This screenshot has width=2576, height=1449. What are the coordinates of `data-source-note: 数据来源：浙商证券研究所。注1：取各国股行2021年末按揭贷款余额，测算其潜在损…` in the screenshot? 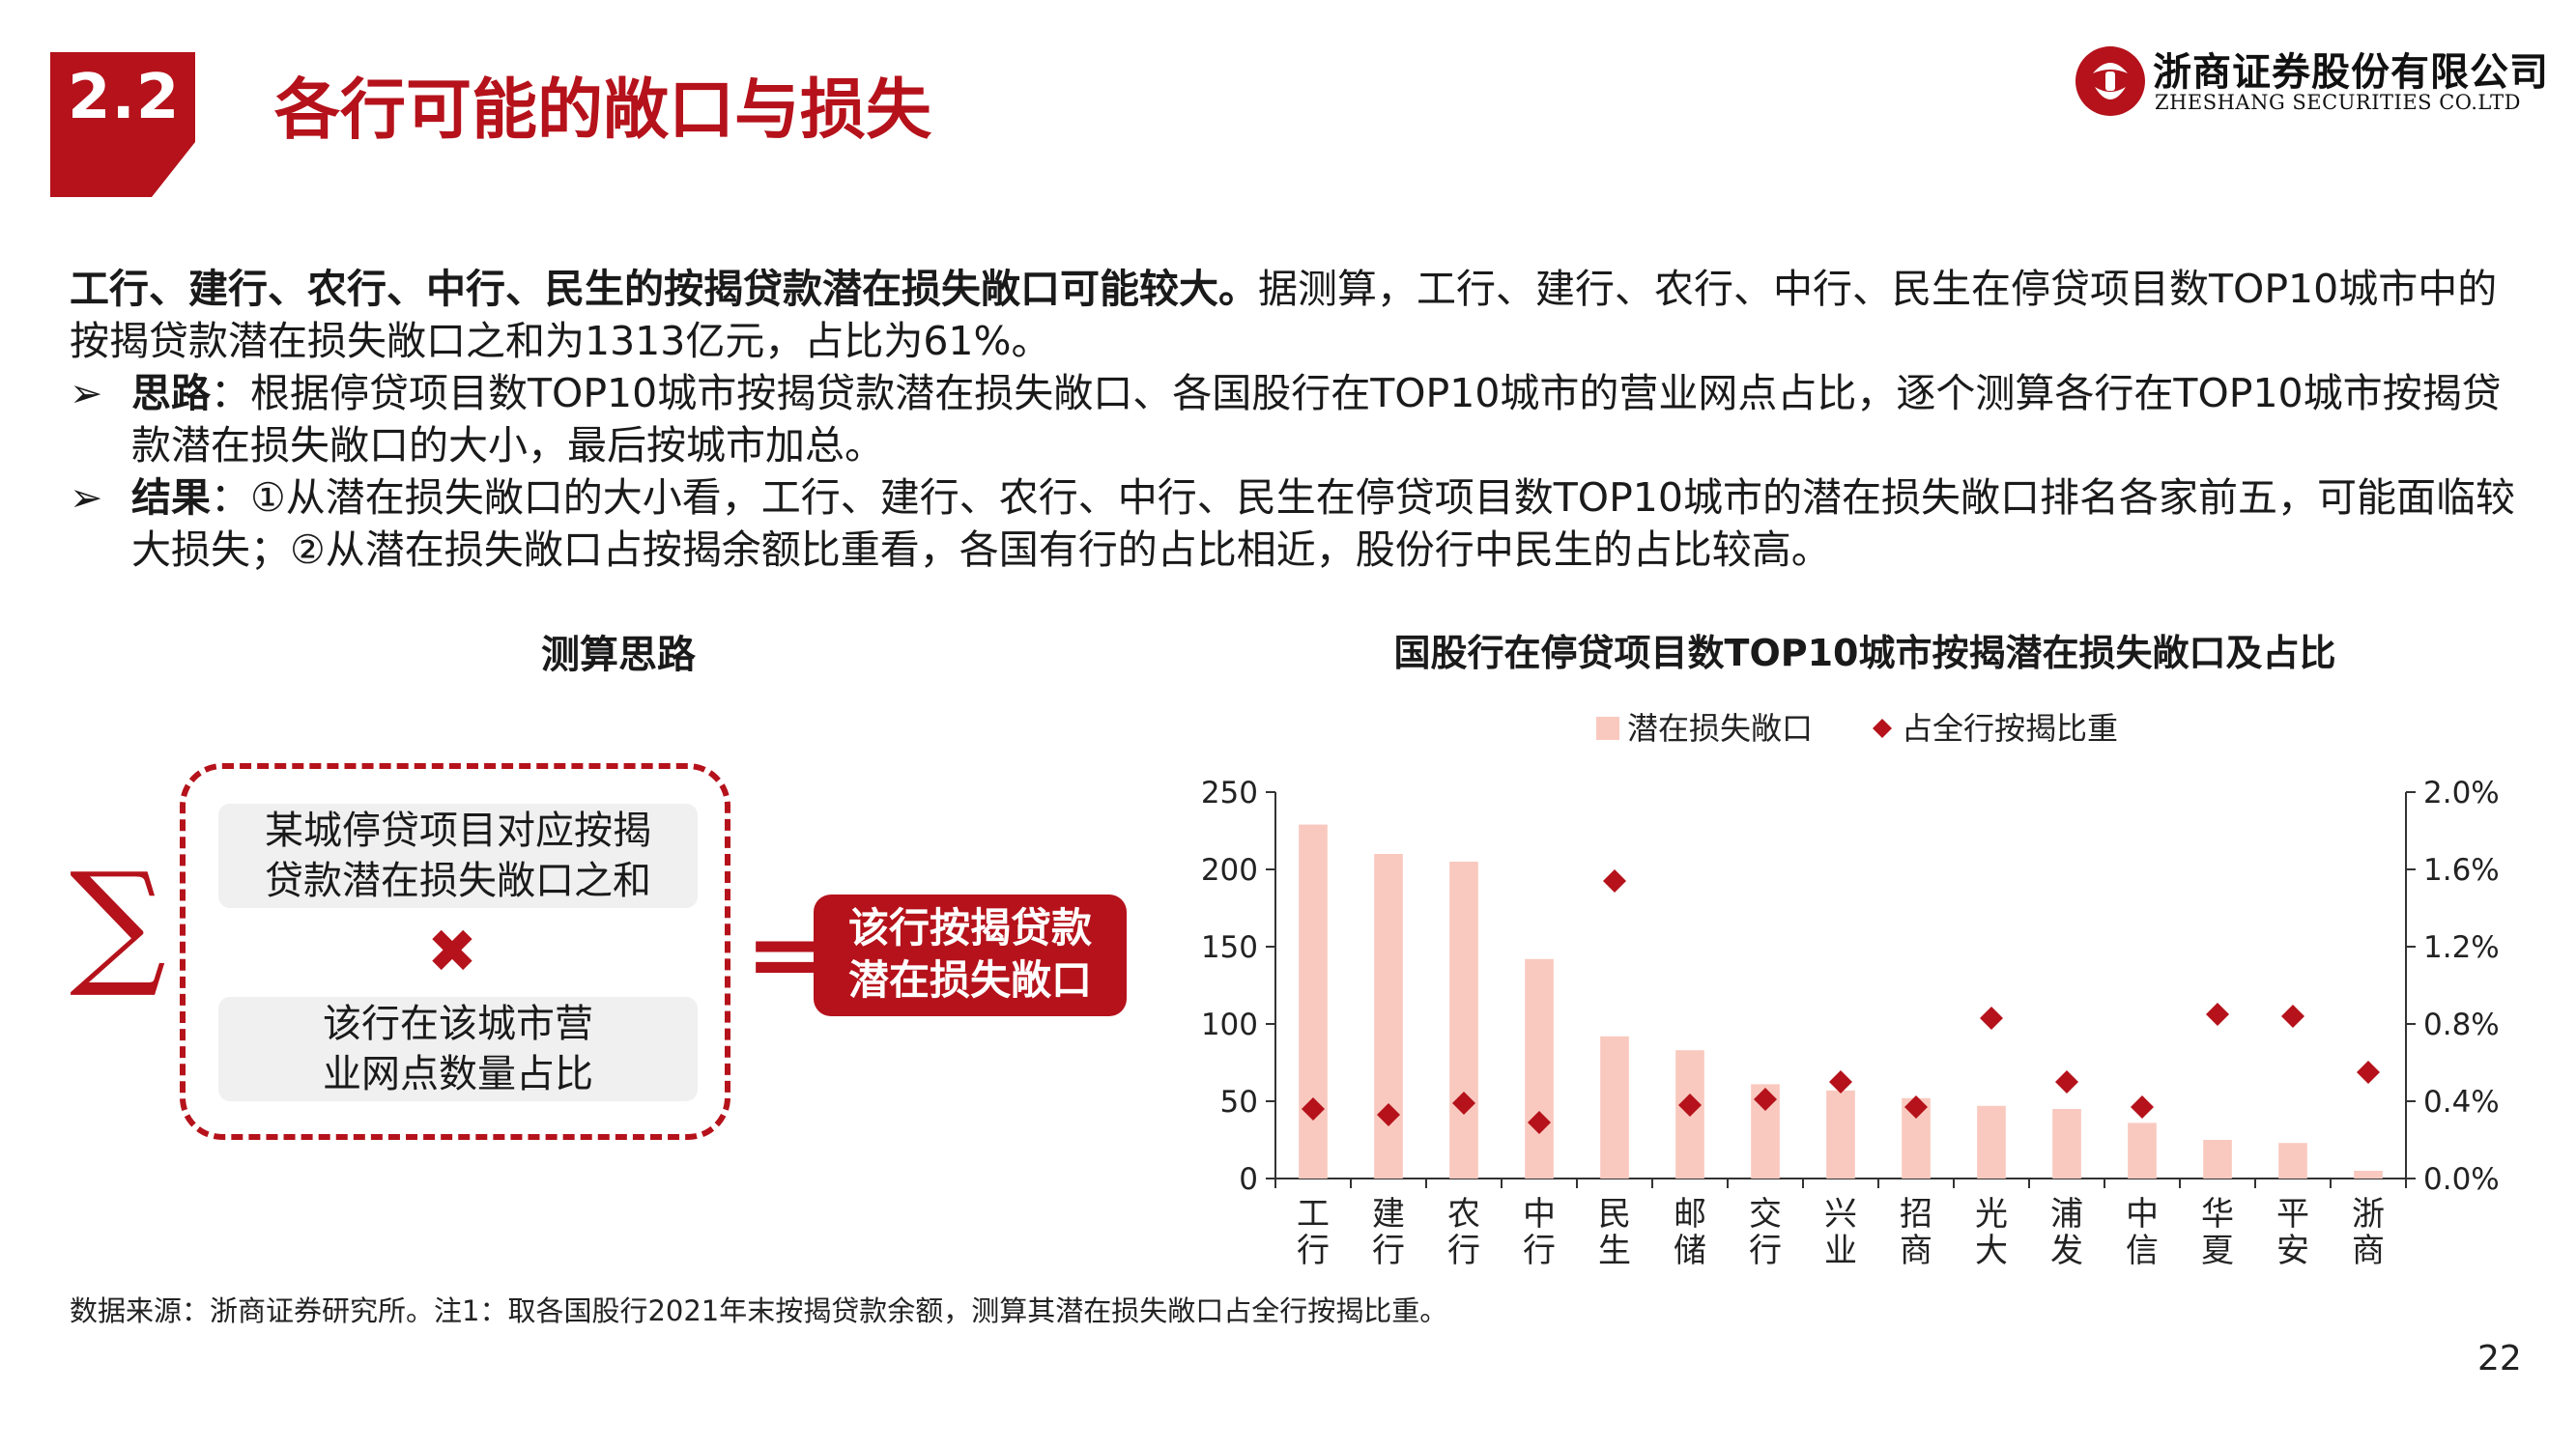 It's located at (759, 1310).